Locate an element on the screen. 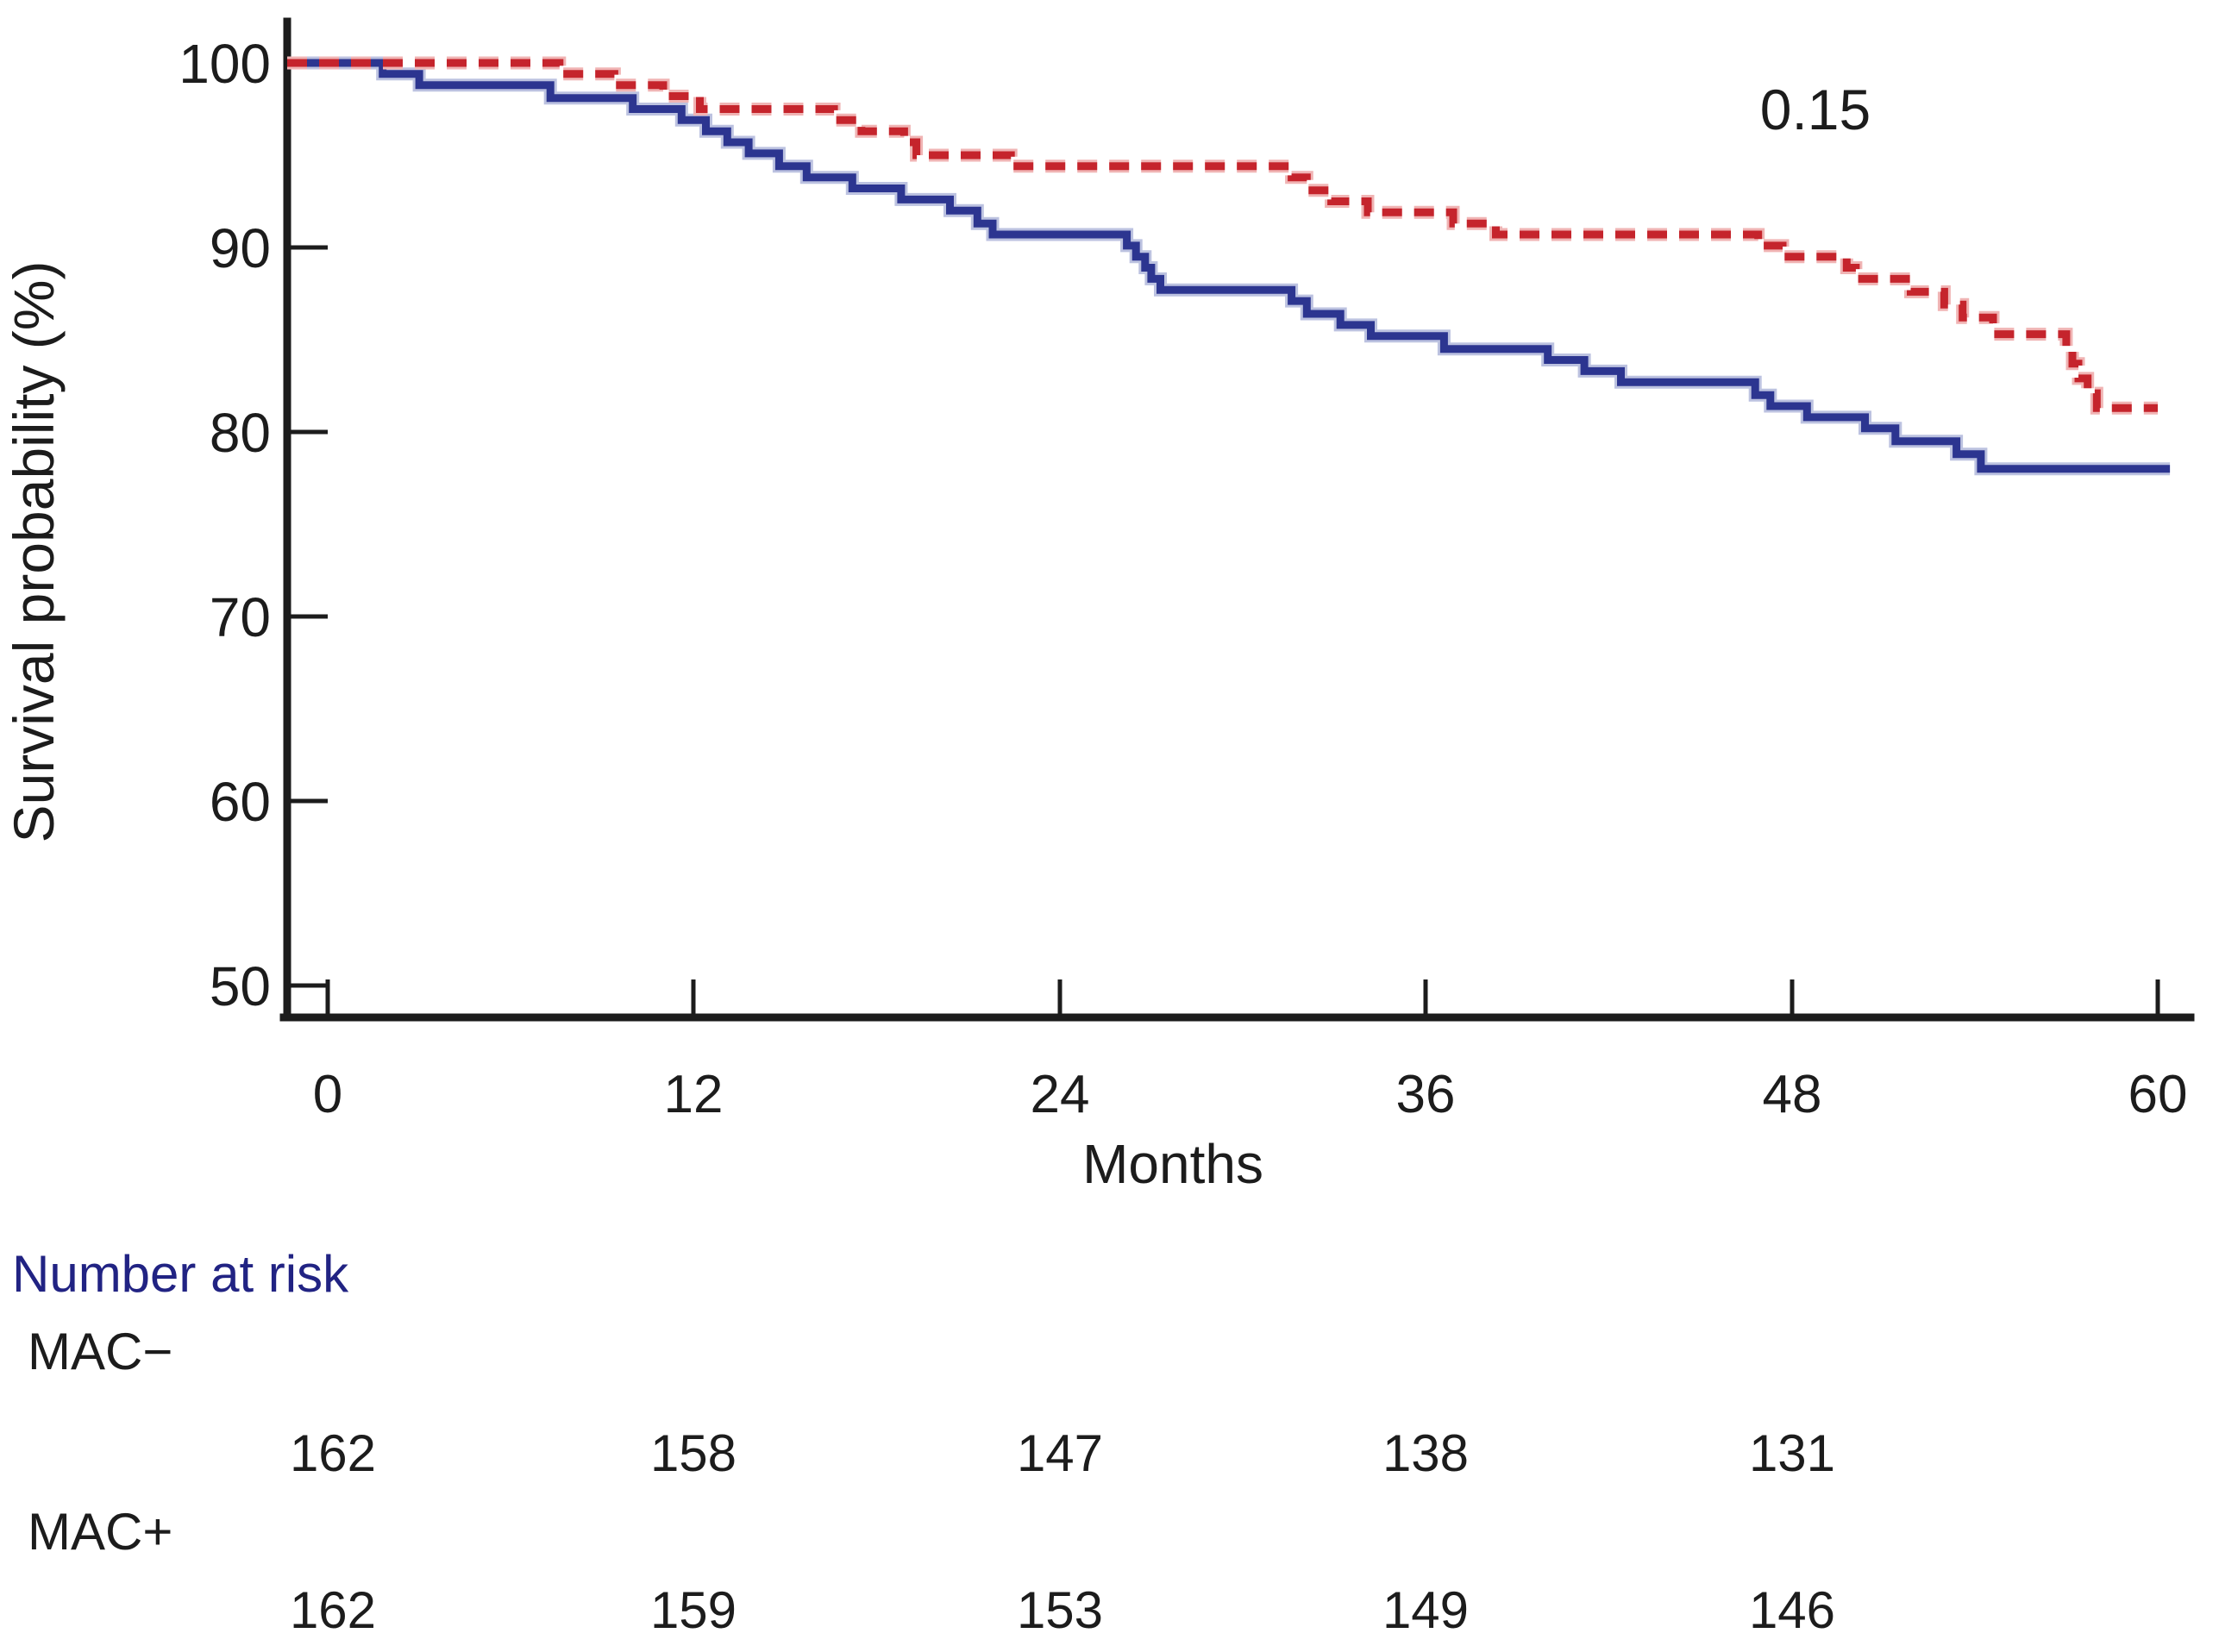 This screenshot has width=2219, height=1652. risk-value: 159 is located at coordinates (693, 1610).